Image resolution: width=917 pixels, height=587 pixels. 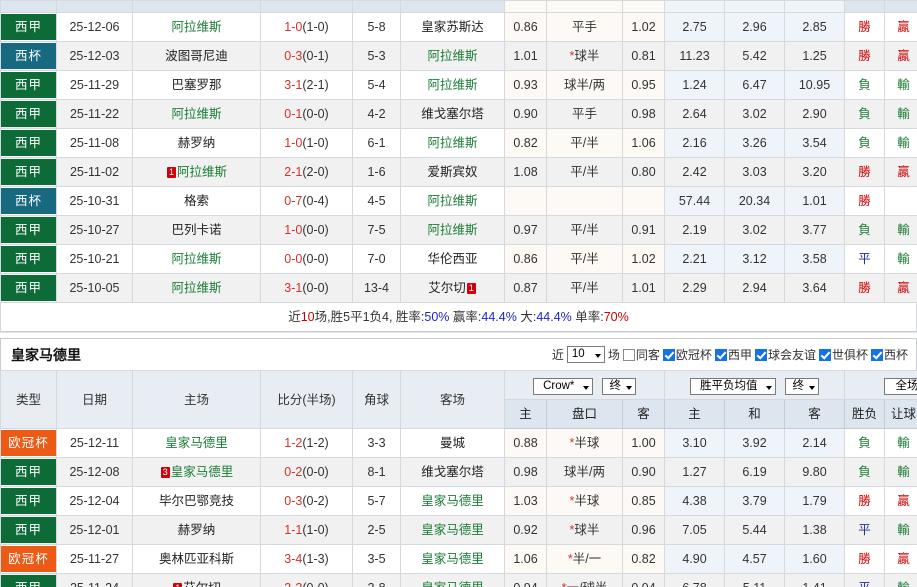 I want to click on cell-home-team: 毕尔巴鄂竞技, so click(x=196, y=501).